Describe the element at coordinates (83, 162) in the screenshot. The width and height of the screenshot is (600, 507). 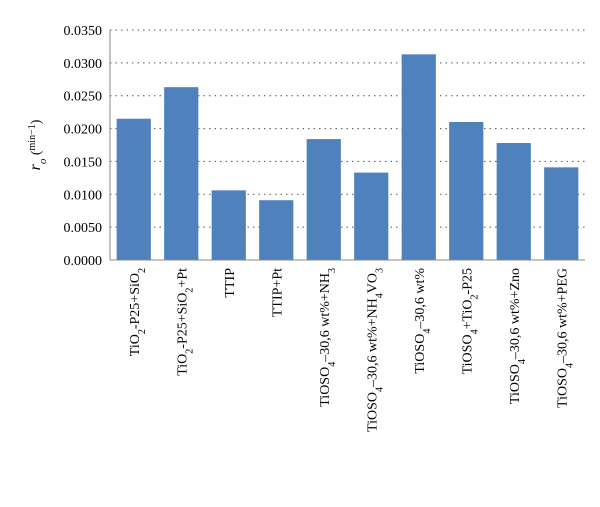
I see `y-tick-label: 0.0150` at that location.